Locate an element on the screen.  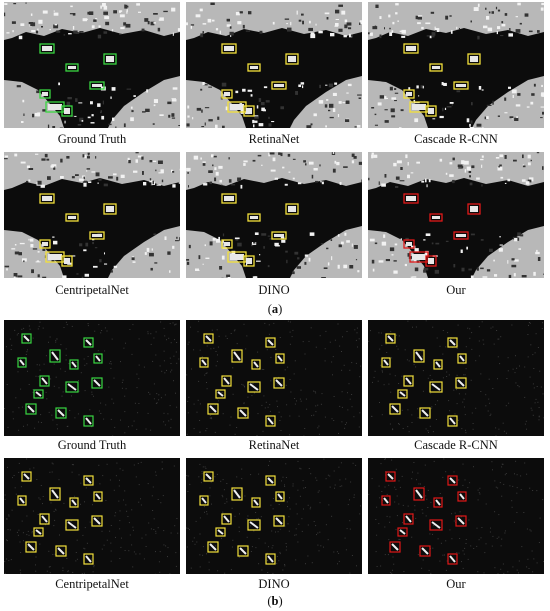
caption-b-cascade-rcnn: Cascade R-CNN is located at coordinates (456, 445).